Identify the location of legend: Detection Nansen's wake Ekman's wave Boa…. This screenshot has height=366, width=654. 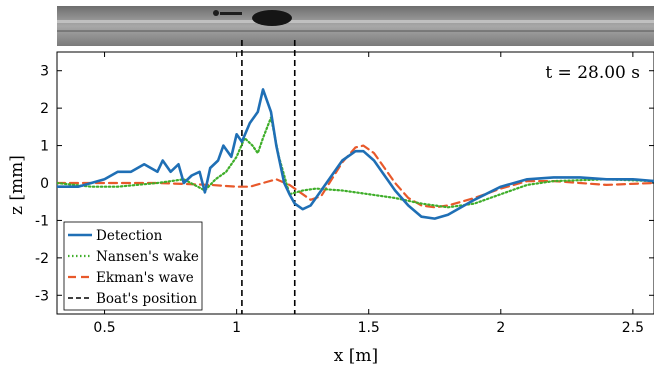
(133, 266).